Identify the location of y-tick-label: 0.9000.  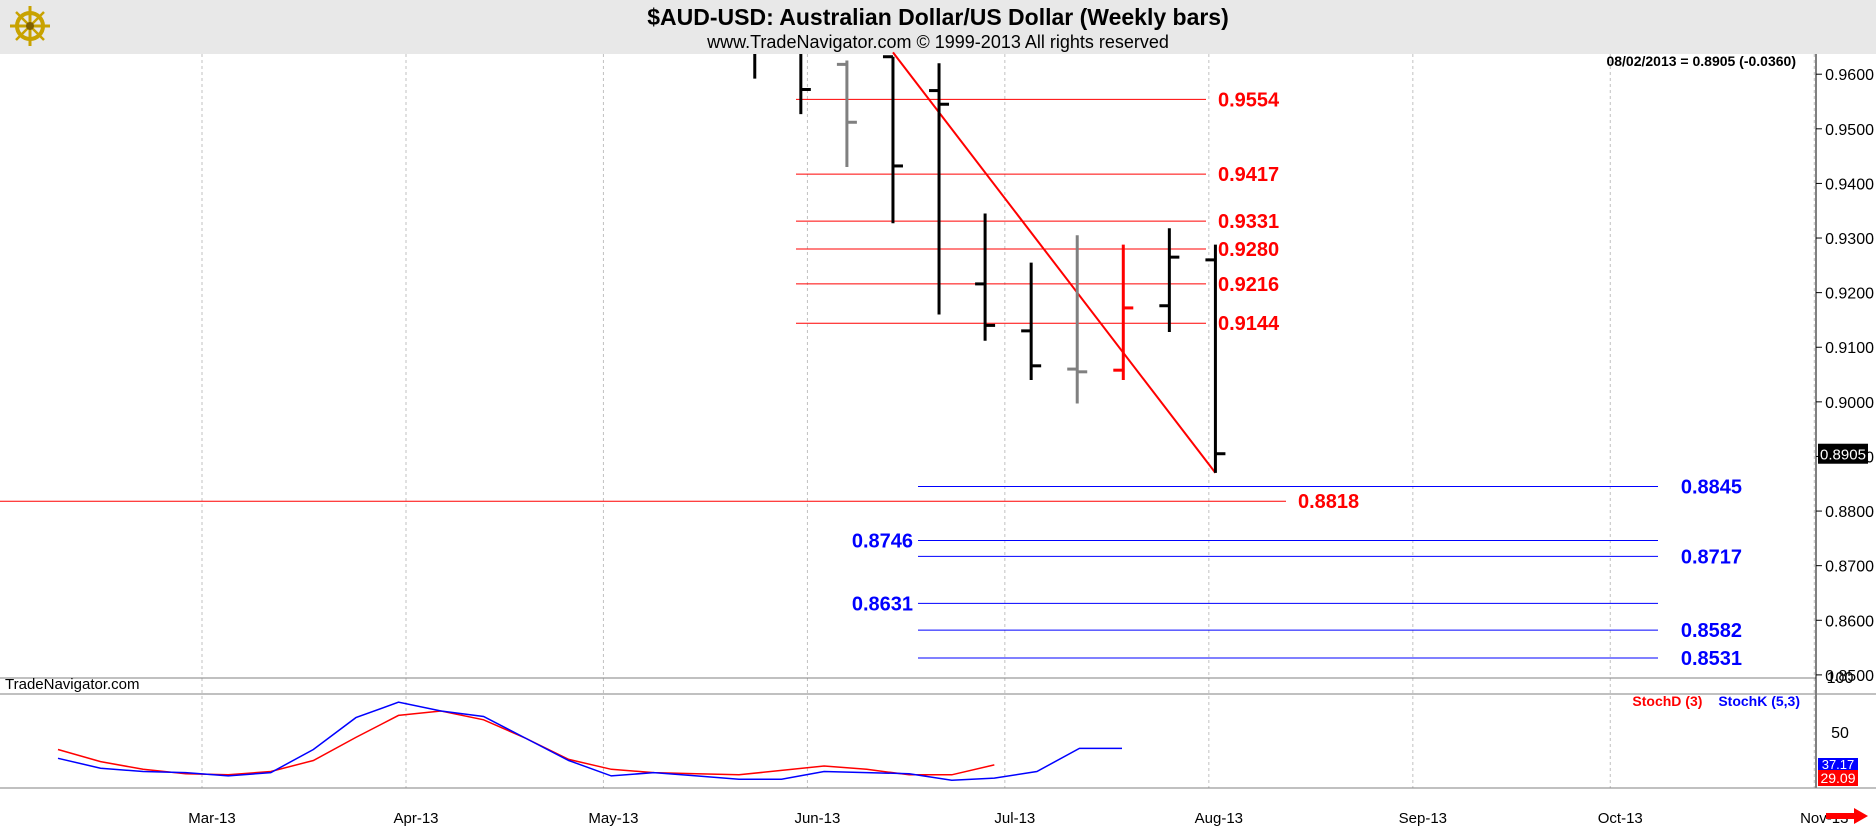
(1849, 403).